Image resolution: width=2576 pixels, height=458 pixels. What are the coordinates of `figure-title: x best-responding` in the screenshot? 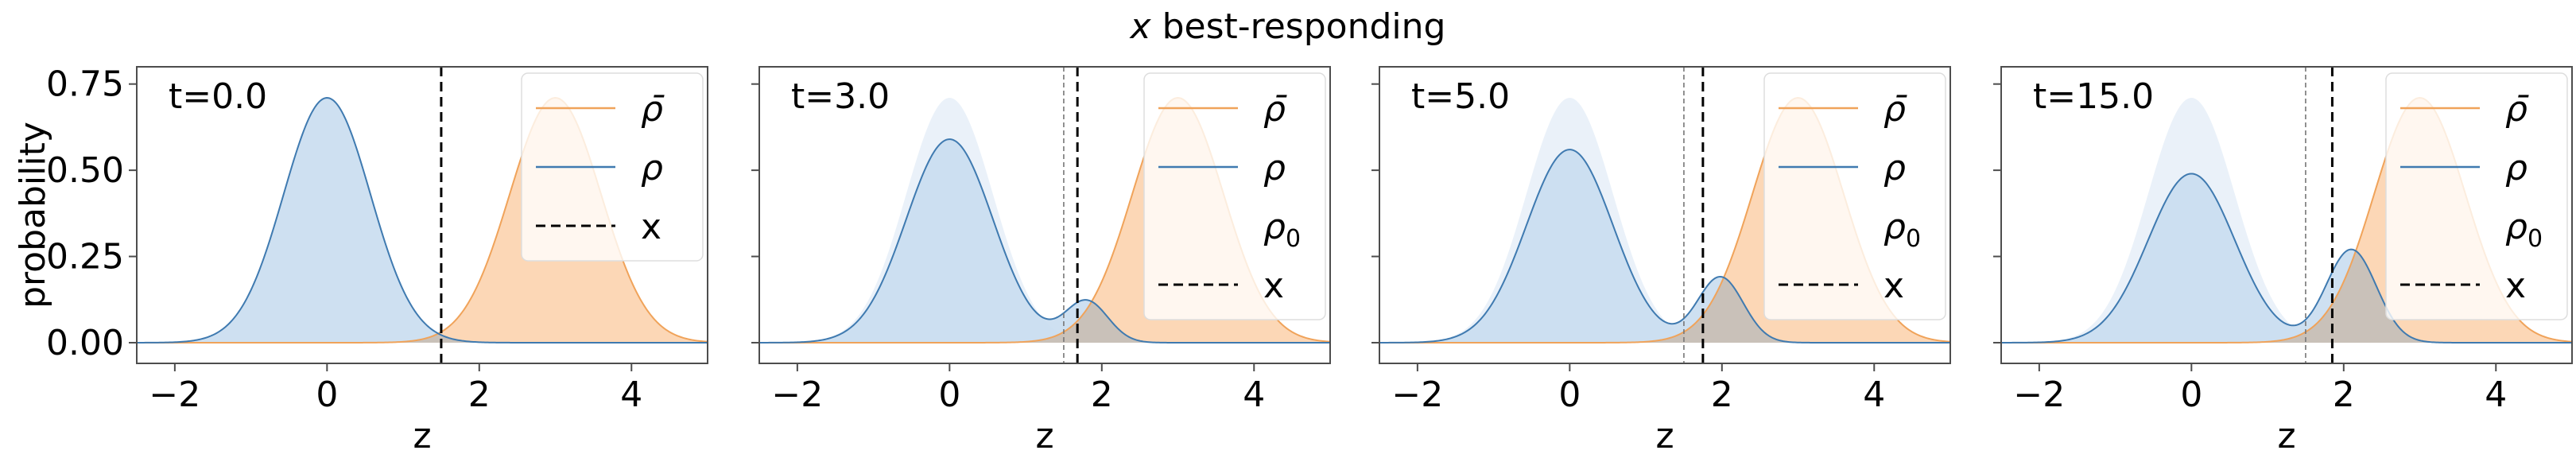 It's located at (1288, 26).